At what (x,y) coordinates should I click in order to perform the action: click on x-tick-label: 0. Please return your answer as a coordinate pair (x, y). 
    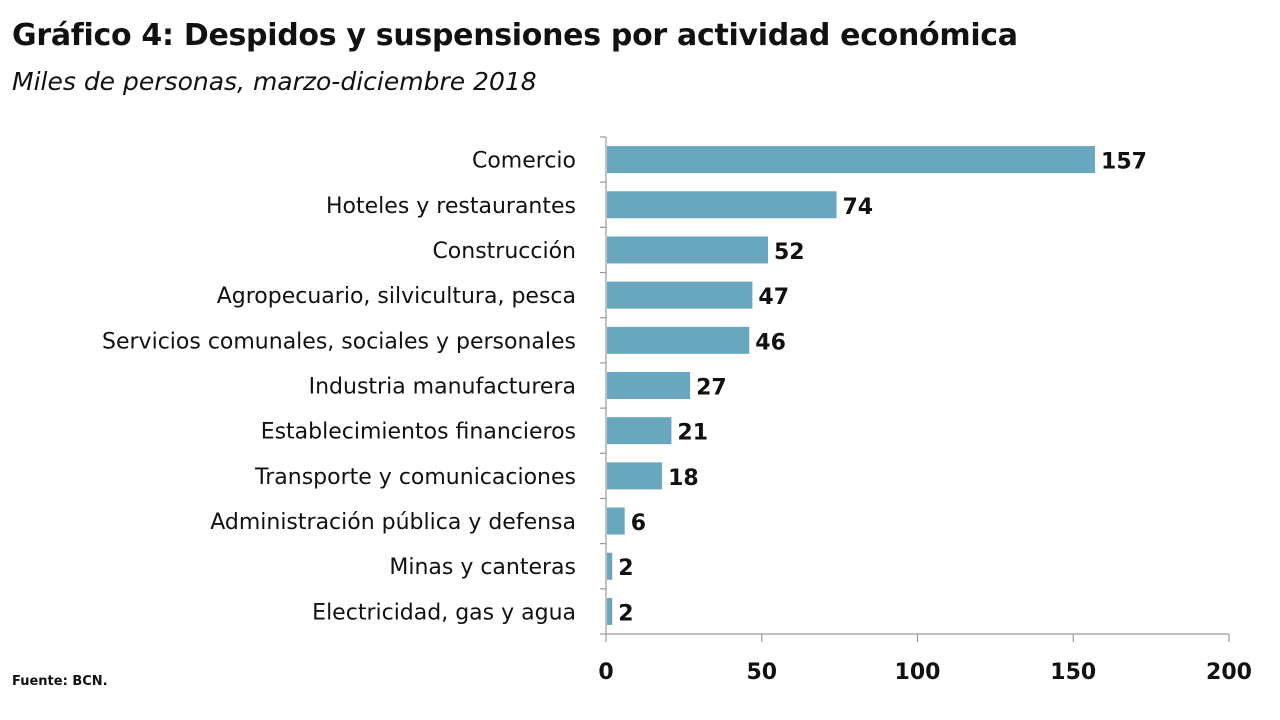
    Looking at the image, I should click on (605, 672).